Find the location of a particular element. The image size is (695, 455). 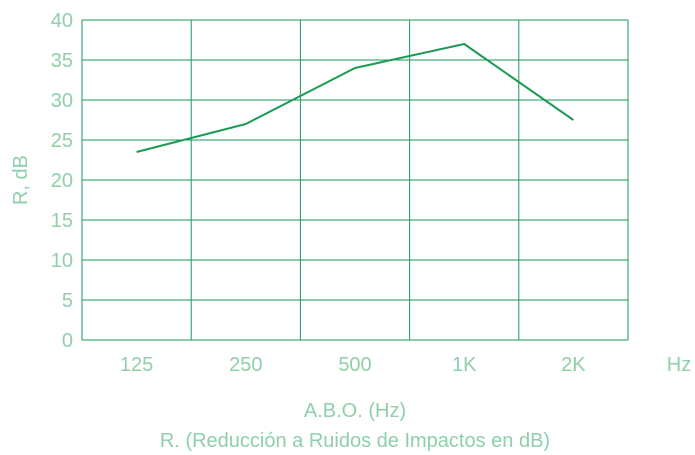

x-tick-label-1K: 1K is located at coordinates (464, 365).